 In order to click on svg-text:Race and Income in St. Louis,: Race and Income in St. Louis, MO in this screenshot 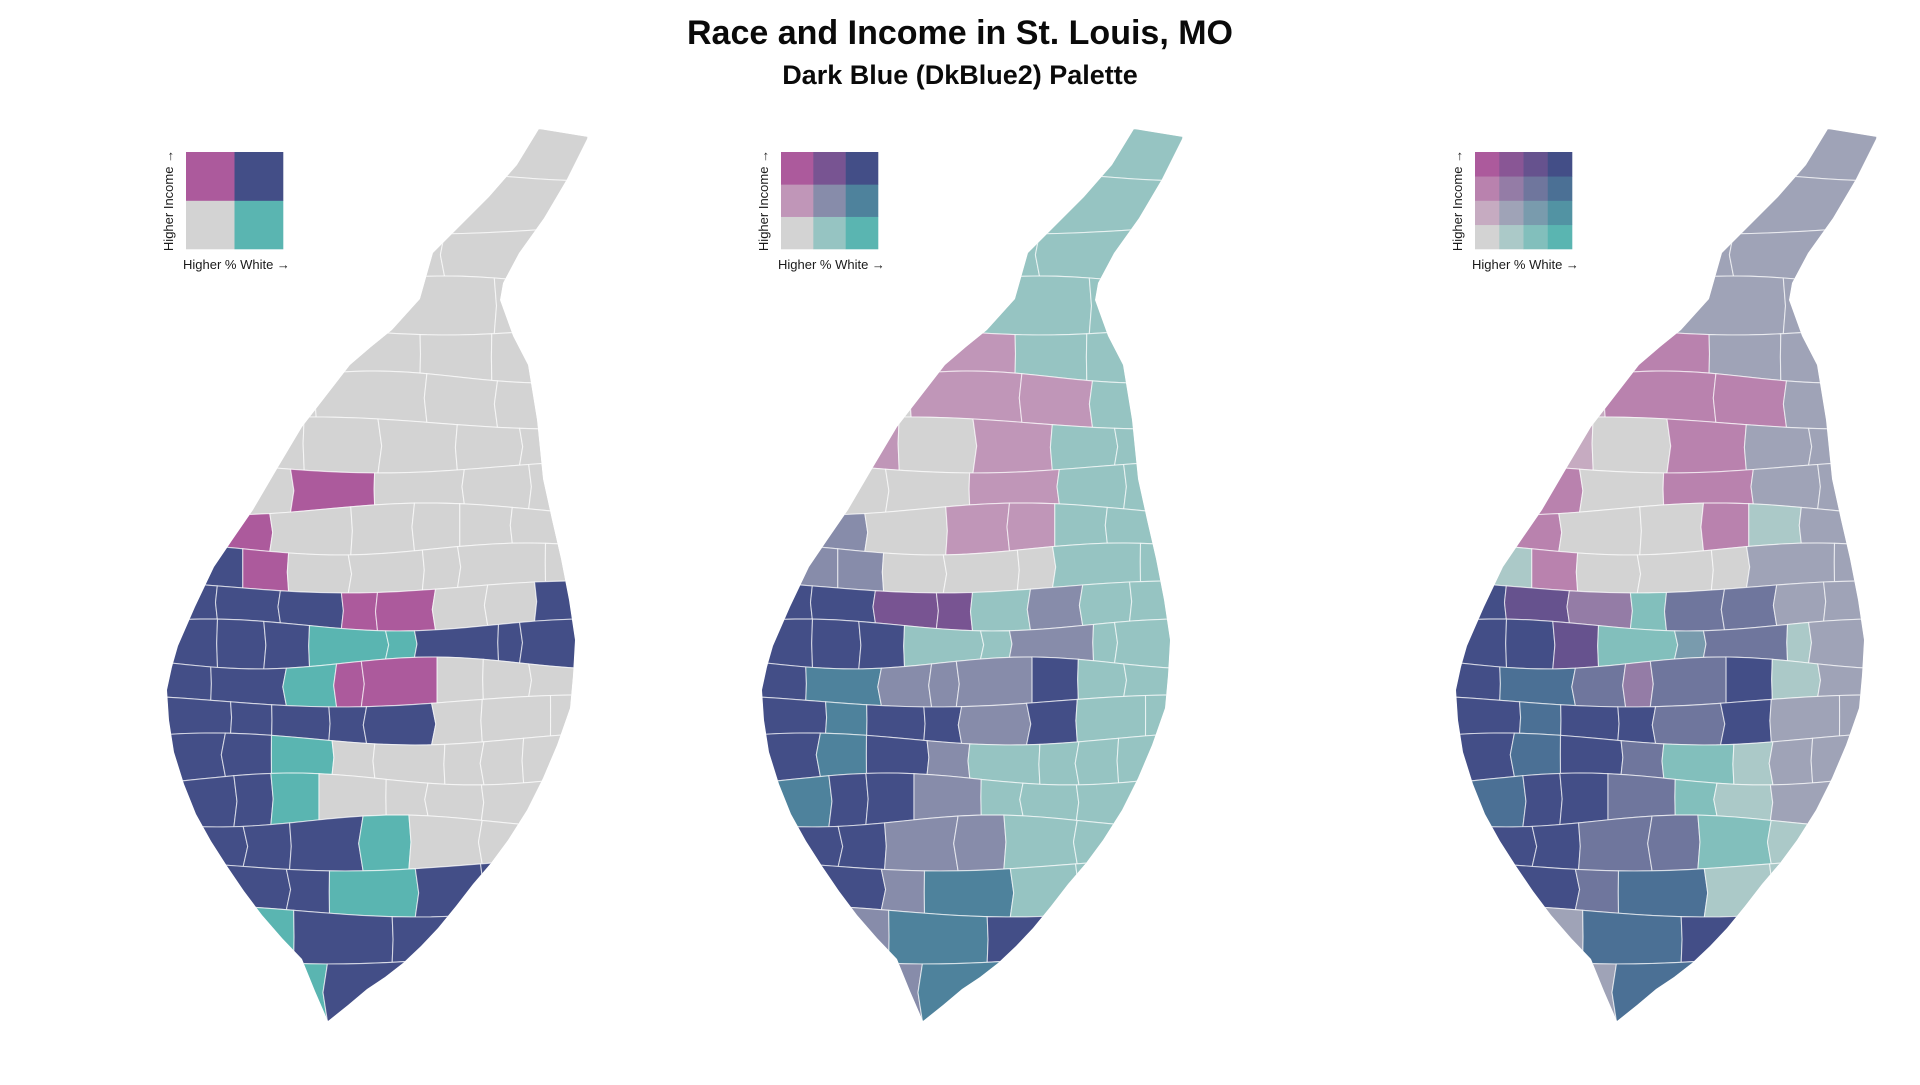, I will do `click(960, 33)`.